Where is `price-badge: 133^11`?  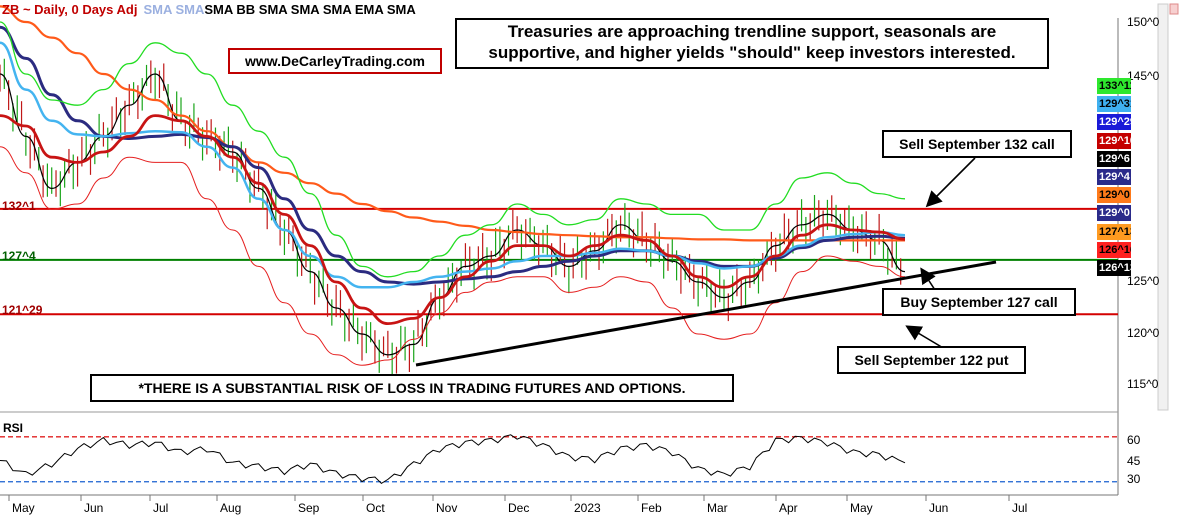
price-badge: 133^11 is located at coordinates (1114, 86).